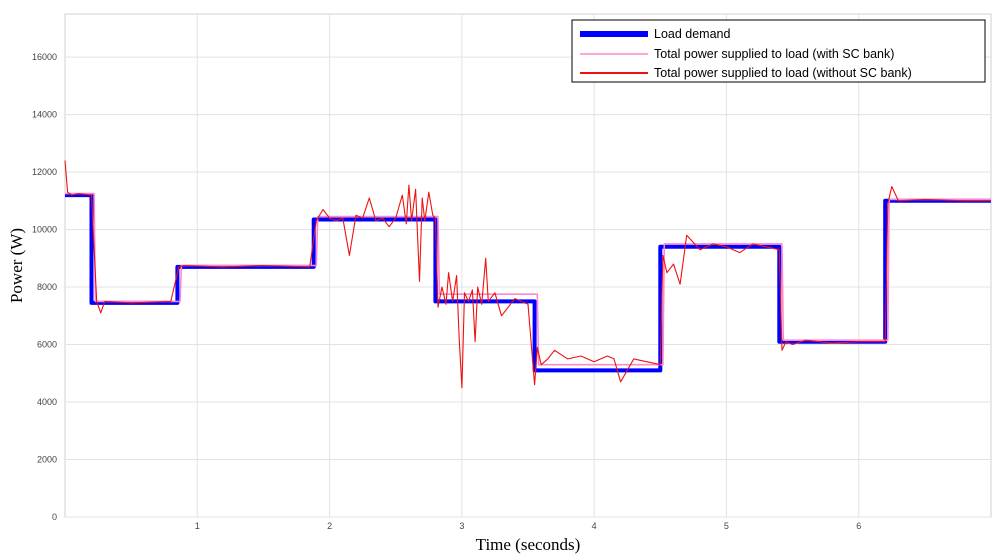  What do you see at coordinates (44, 115) in the screenshot?
I see `y-tick-label: 14000` at bounding box center [44, 115].